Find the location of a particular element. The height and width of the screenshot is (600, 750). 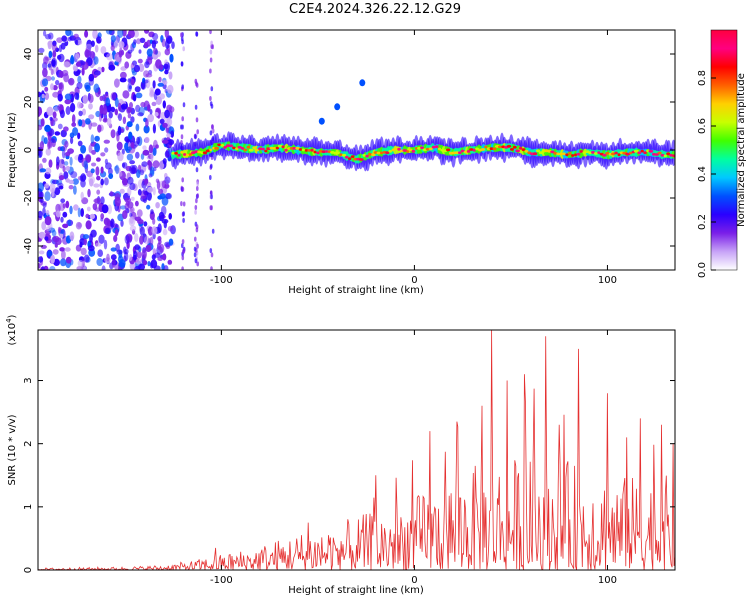

colorbar-tick-label: 0.8 is located at coordinates (702, 78).